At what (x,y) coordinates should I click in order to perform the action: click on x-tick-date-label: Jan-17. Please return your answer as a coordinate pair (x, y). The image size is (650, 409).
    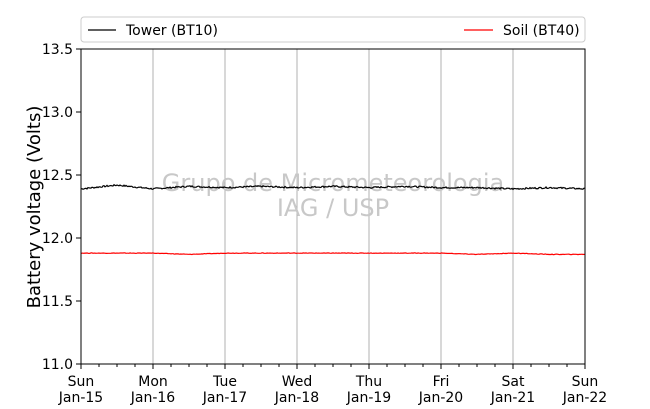
    Looking at the image, I should click on (224, 398).